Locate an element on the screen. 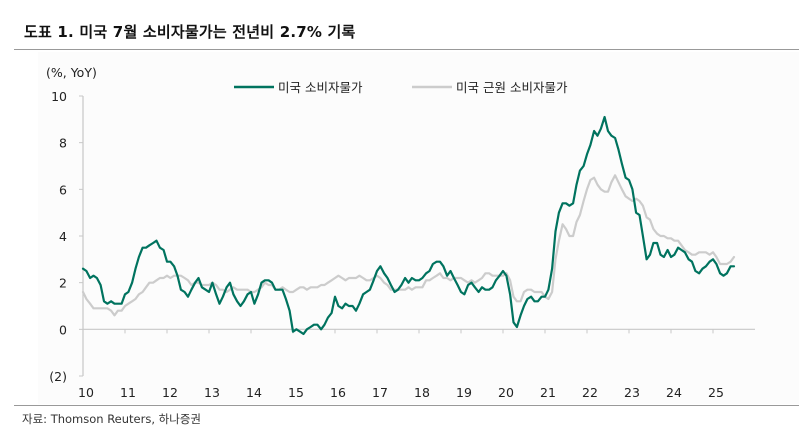  x-tick-label: 23 is located at coordinates (632, 392).